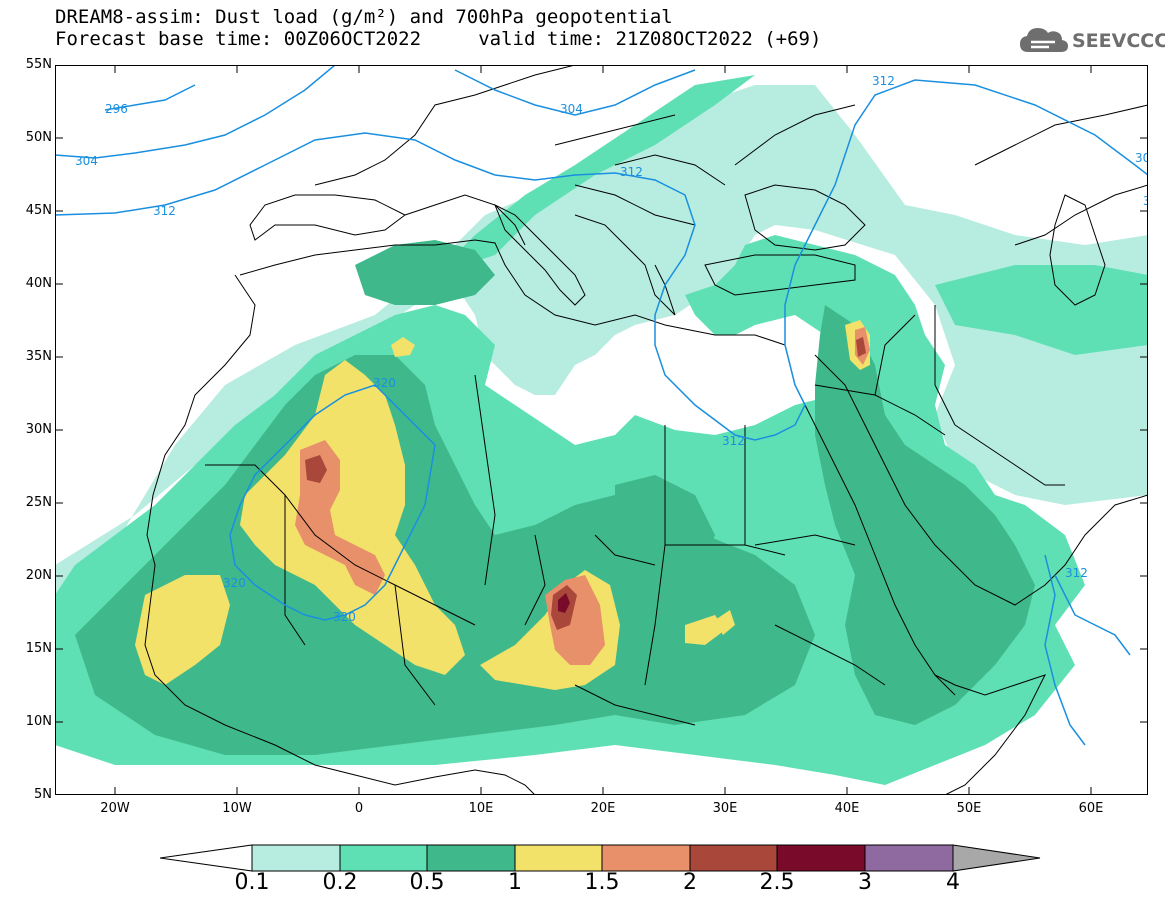 The height and width of the screenshot is (907, 1165). I want to click on logo-text: SEEVCCC, so click(1118, 41).